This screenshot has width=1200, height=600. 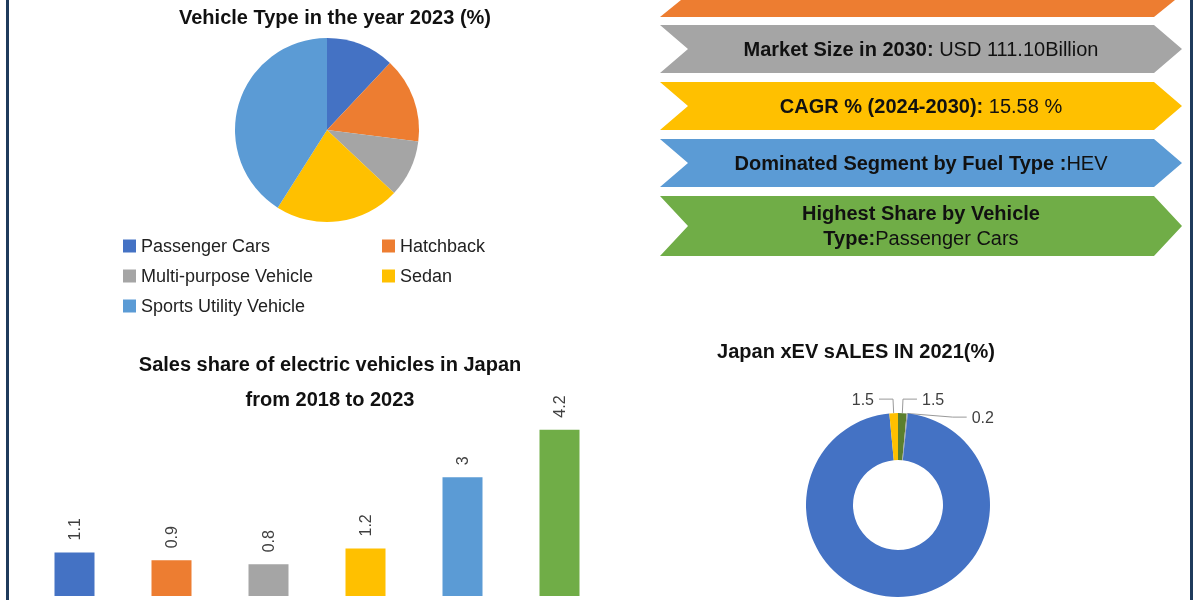 I want to click on data-label: 0.9, so click(x=171, y=537).